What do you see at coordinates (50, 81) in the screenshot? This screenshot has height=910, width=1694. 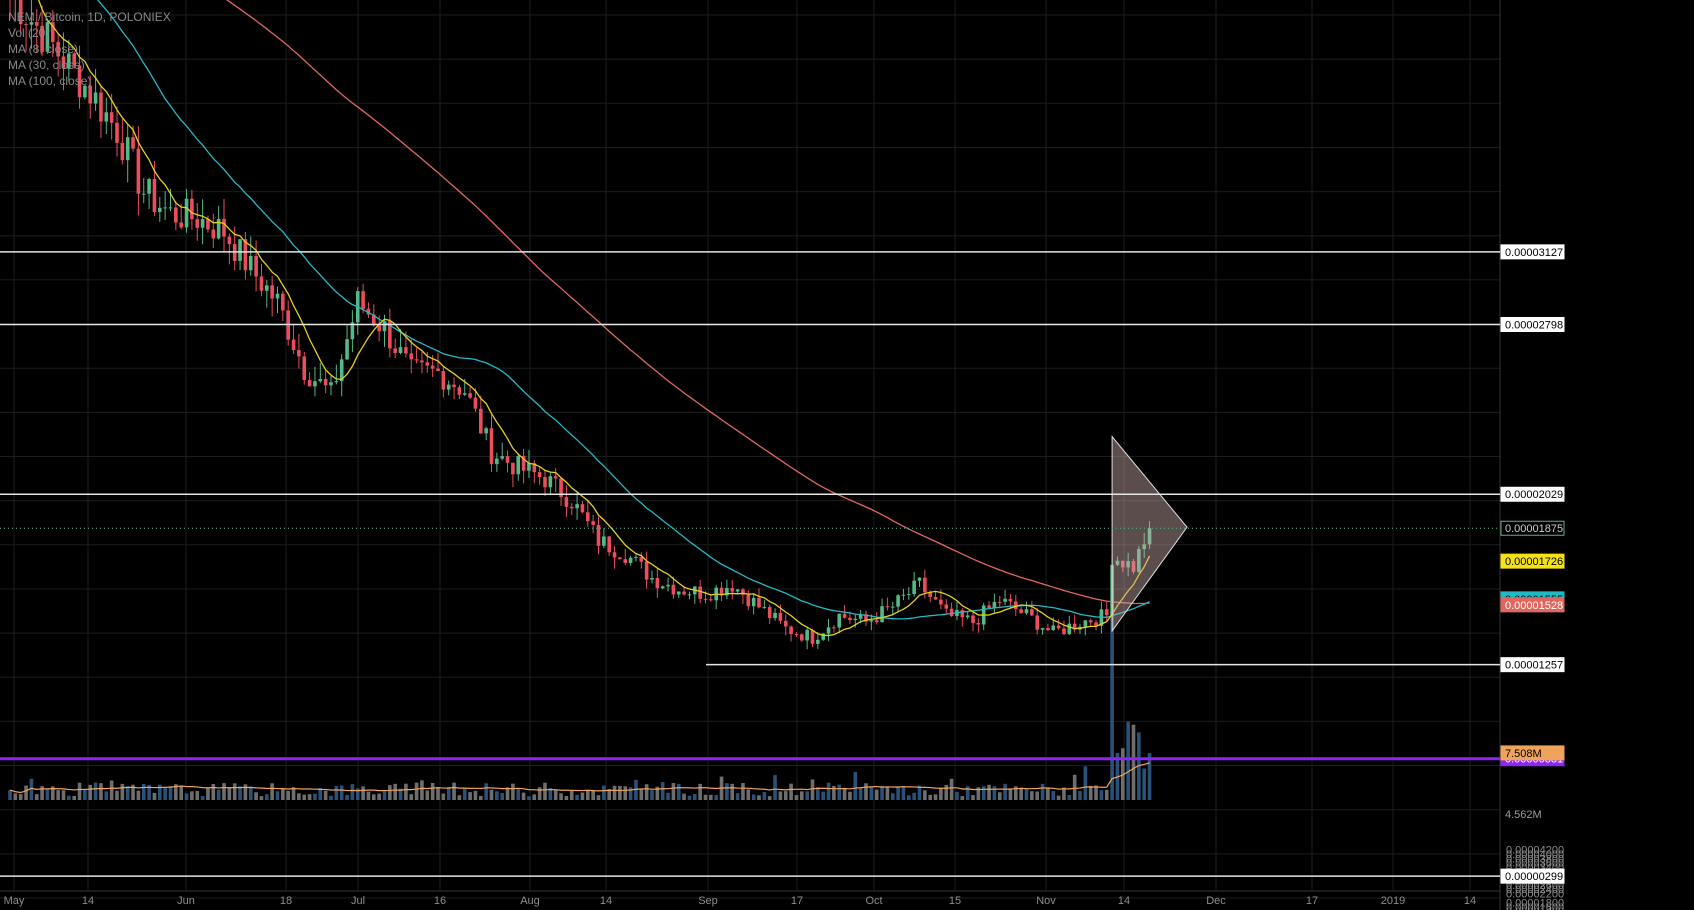 I see `legend-ma100: MA (100, close)` at bounding box center [50, 81].